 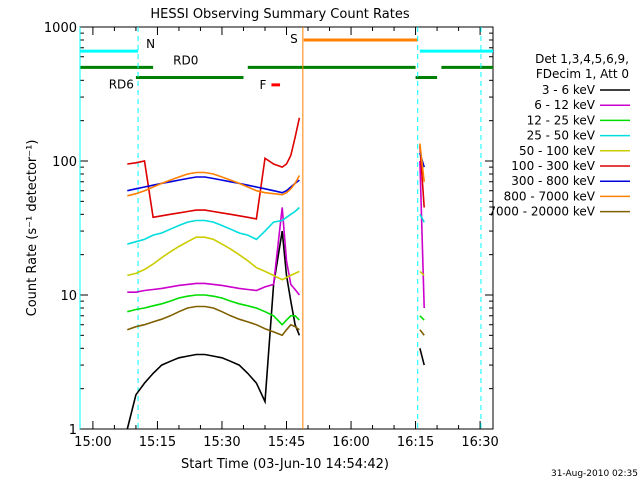 I want to click on legend-header: Det 1,3,4,5,6,9,, so click(x=582, y=59).